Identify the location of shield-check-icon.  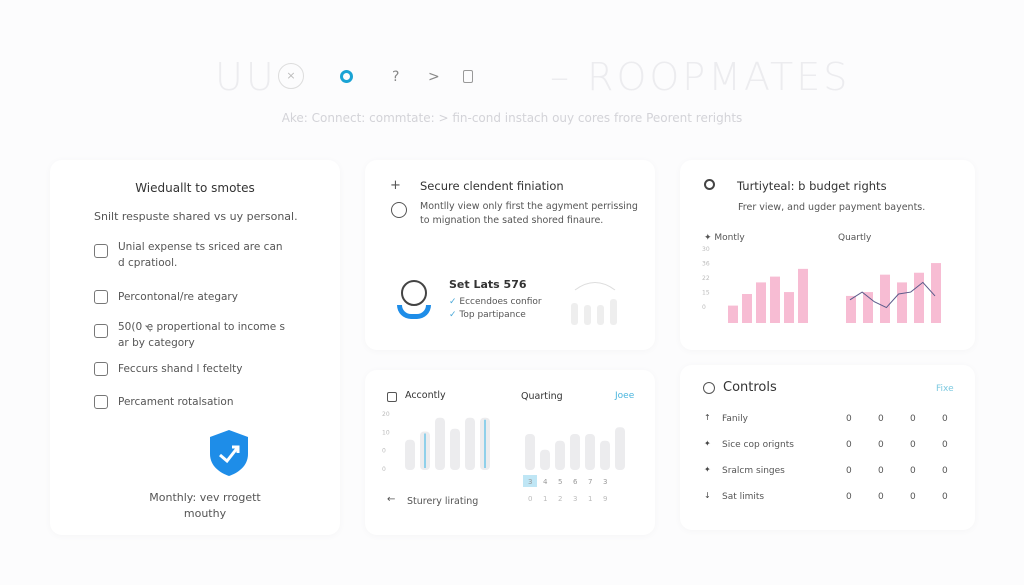
(229, 453).